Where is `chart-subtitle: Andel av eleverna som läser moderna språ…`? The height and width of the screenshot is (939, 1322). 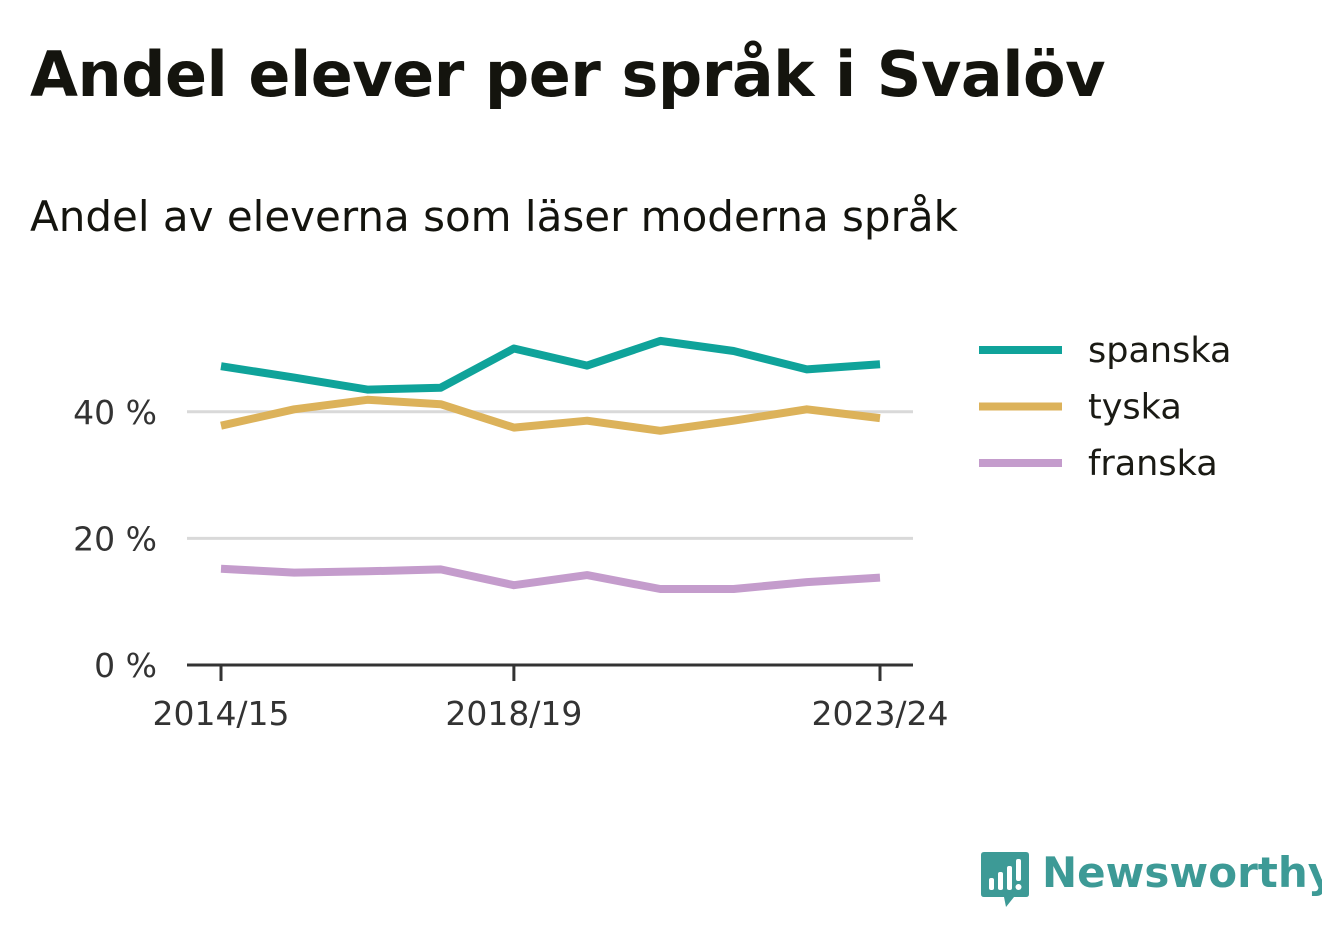 chart-subtitle: Andel av eleverna som läser moderna språ… is located at coordinates (494, 216).